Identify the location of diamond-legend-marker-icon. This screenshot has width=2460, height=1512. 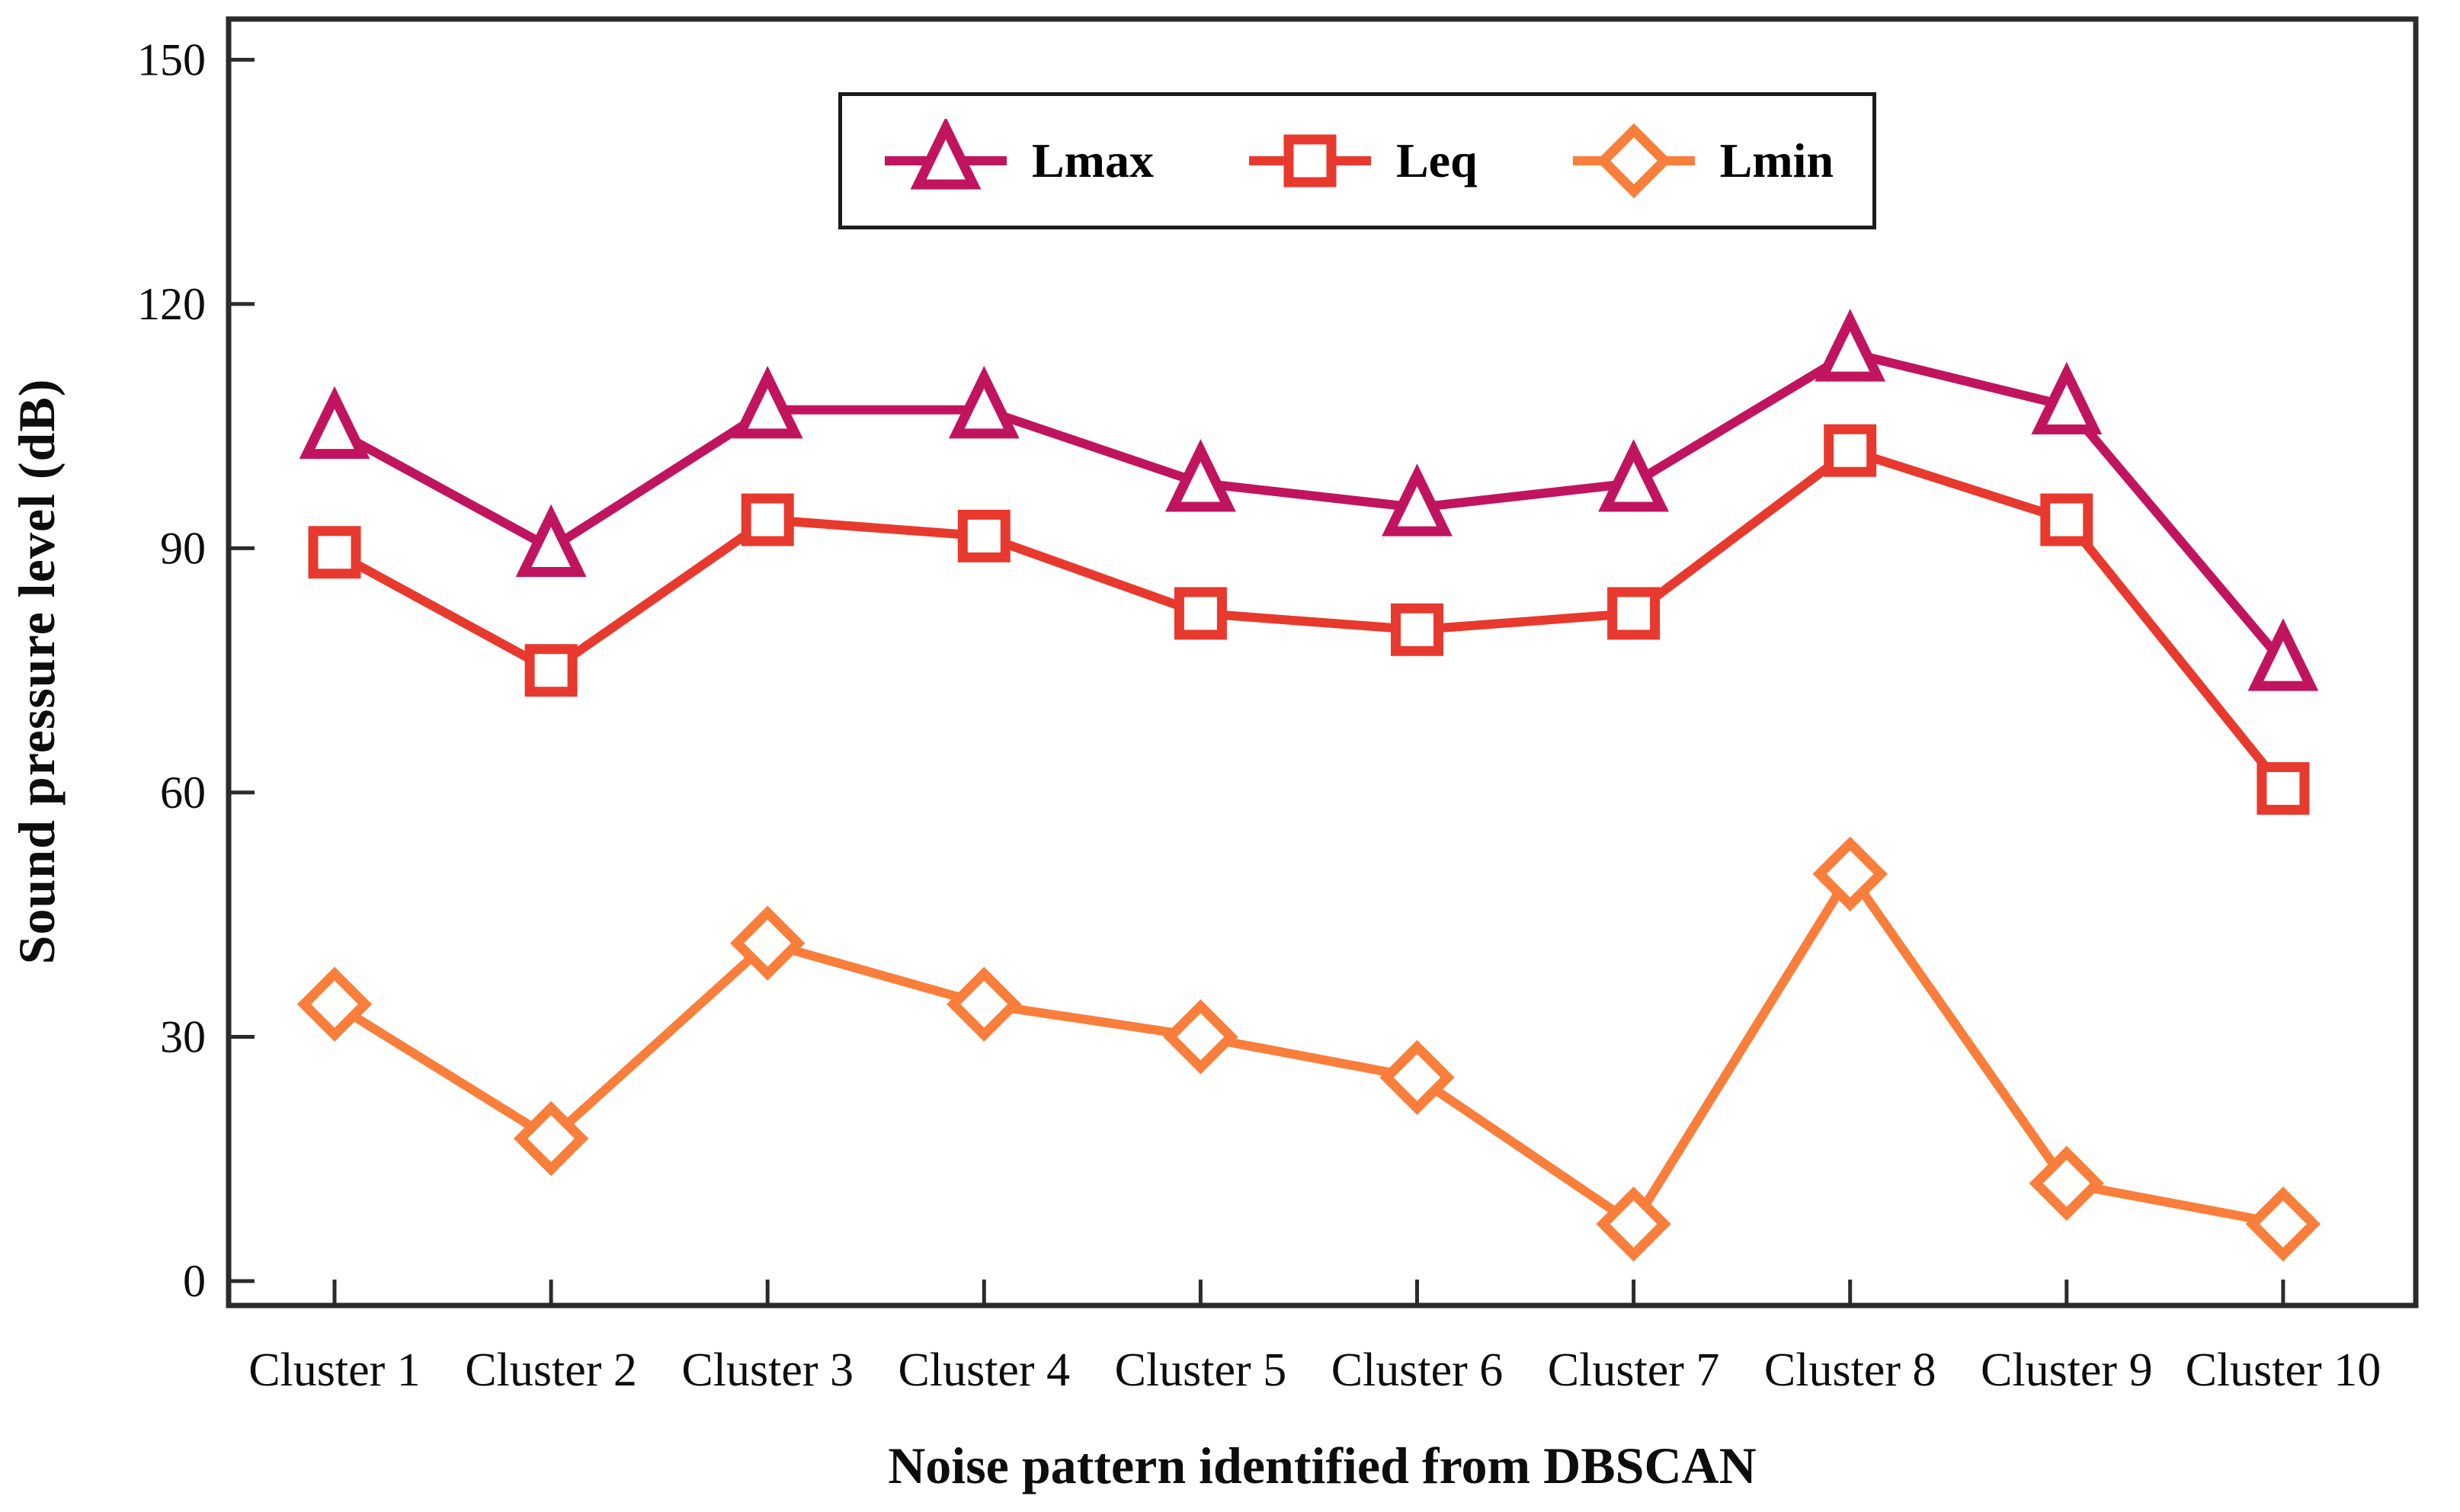
(1633, 161).